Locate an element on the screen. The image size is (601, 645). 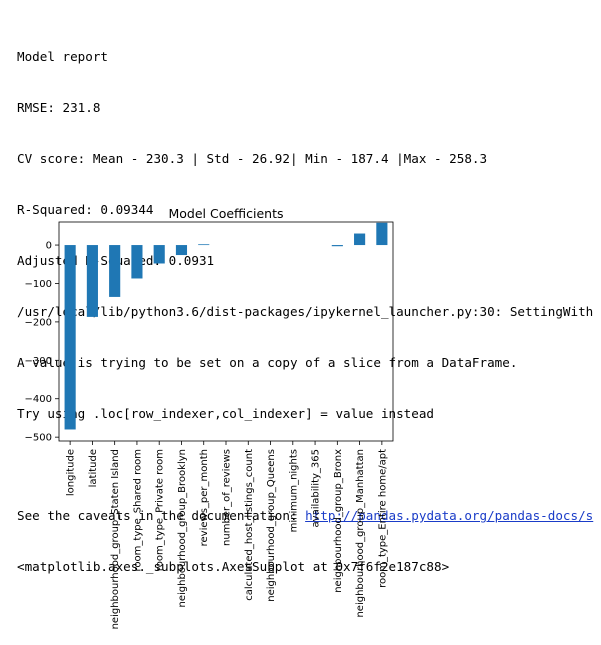
docs-link: http://pandas.pydata.org/pandas-docs/s is located at coordinates (449, 515).